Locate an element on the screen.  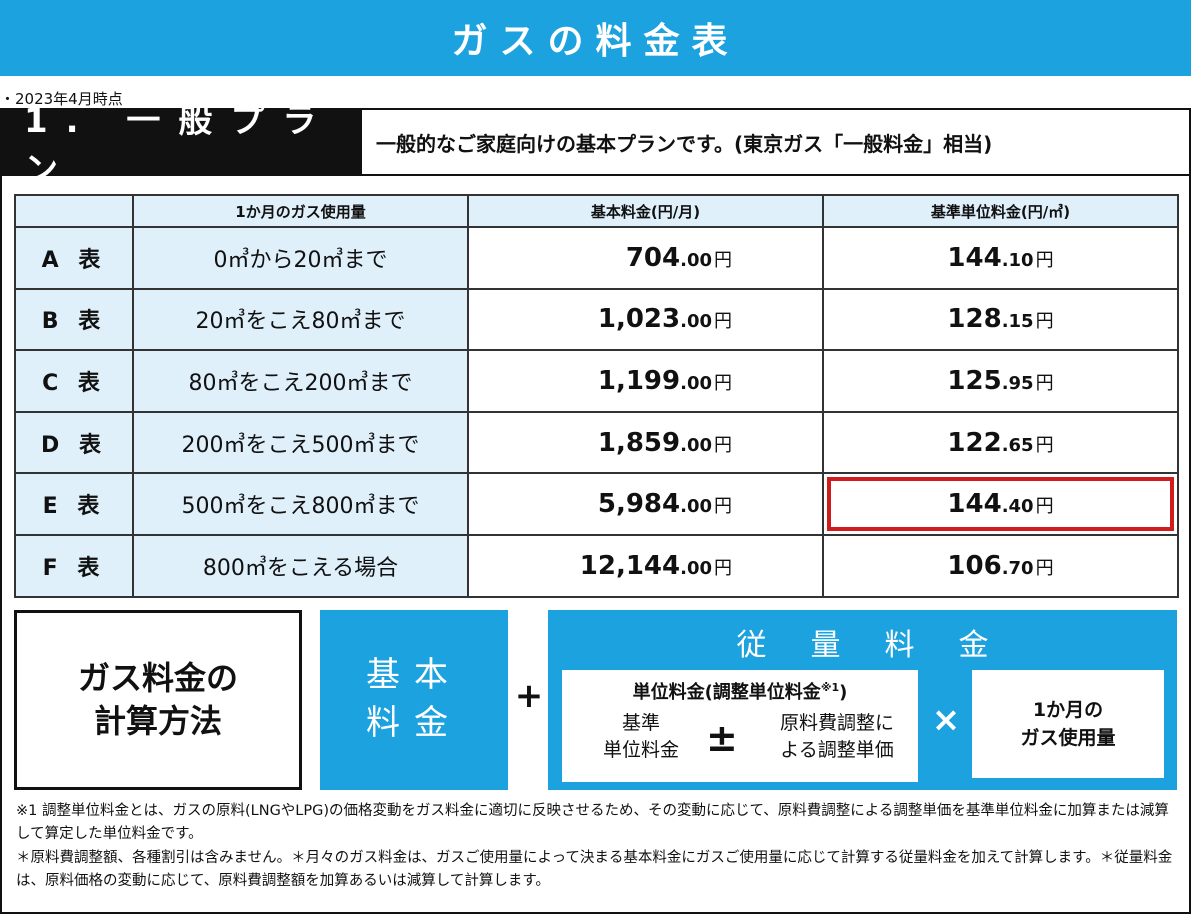
base-fee-value: 1,199.00 円 is located at coordinates (645, 381).